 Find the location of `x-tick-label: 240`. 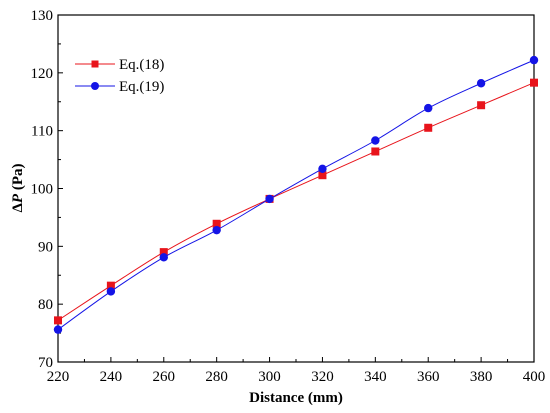

x-tick-label: 240 is located at coordinates (111, 377).